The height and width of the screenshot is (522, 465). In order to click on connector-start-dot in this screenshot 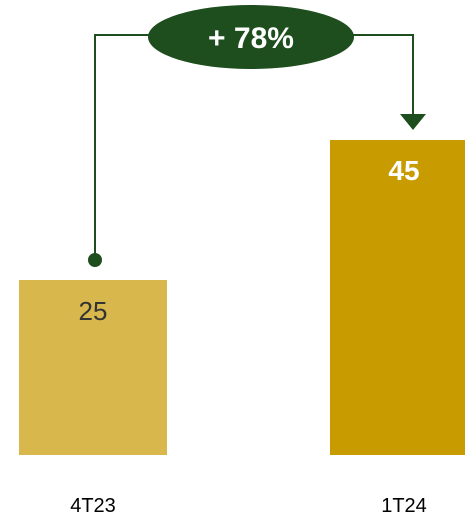, I will do `click(95, 260)`.